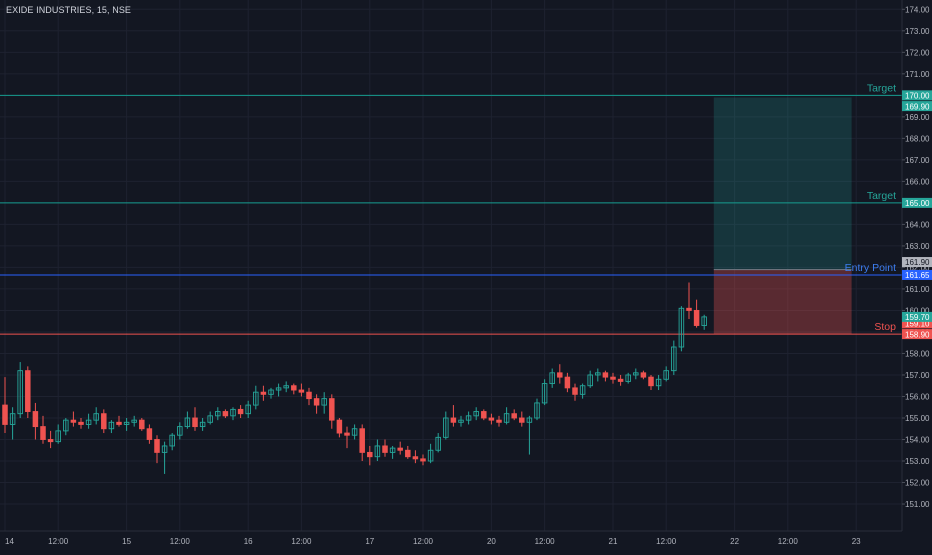 This screenshot has width=932, height=555. I want to click on price-badge-text: 159.70, so click(917, 317).